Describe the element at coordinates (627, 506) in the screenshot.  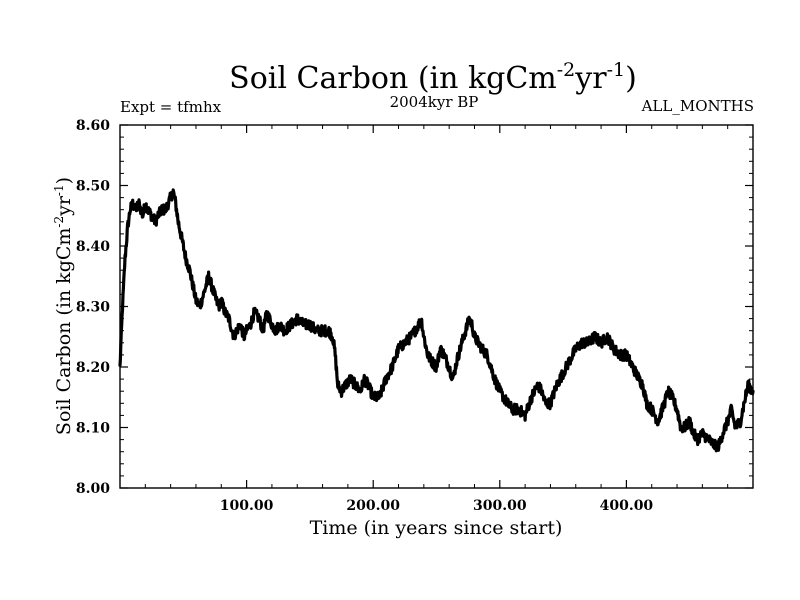
I see `x-tick-label: 400.00` at that location.